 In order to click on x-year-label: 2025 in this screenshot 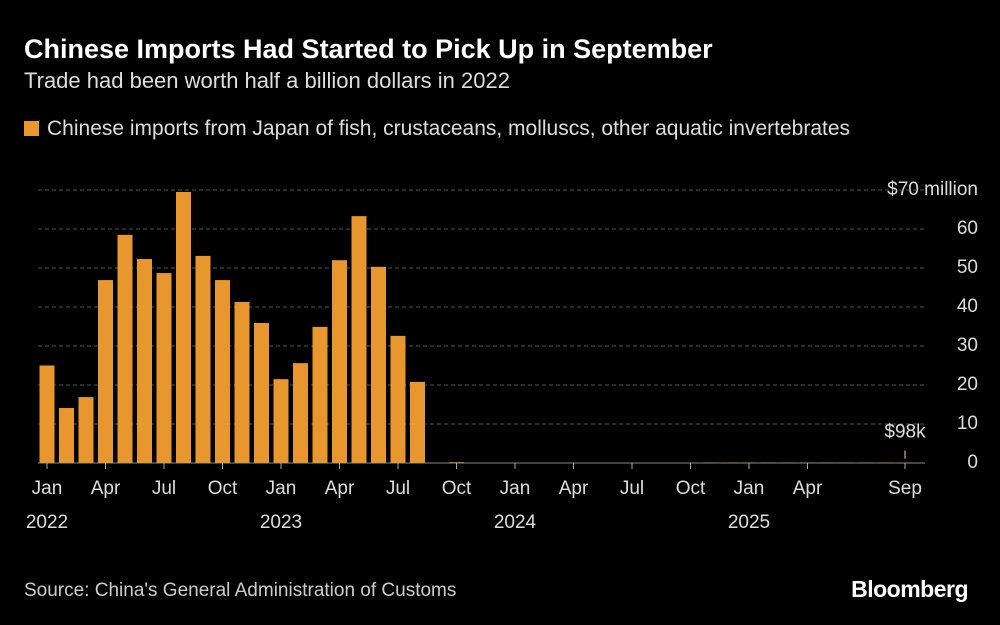, I will do `click(749, 522)`.